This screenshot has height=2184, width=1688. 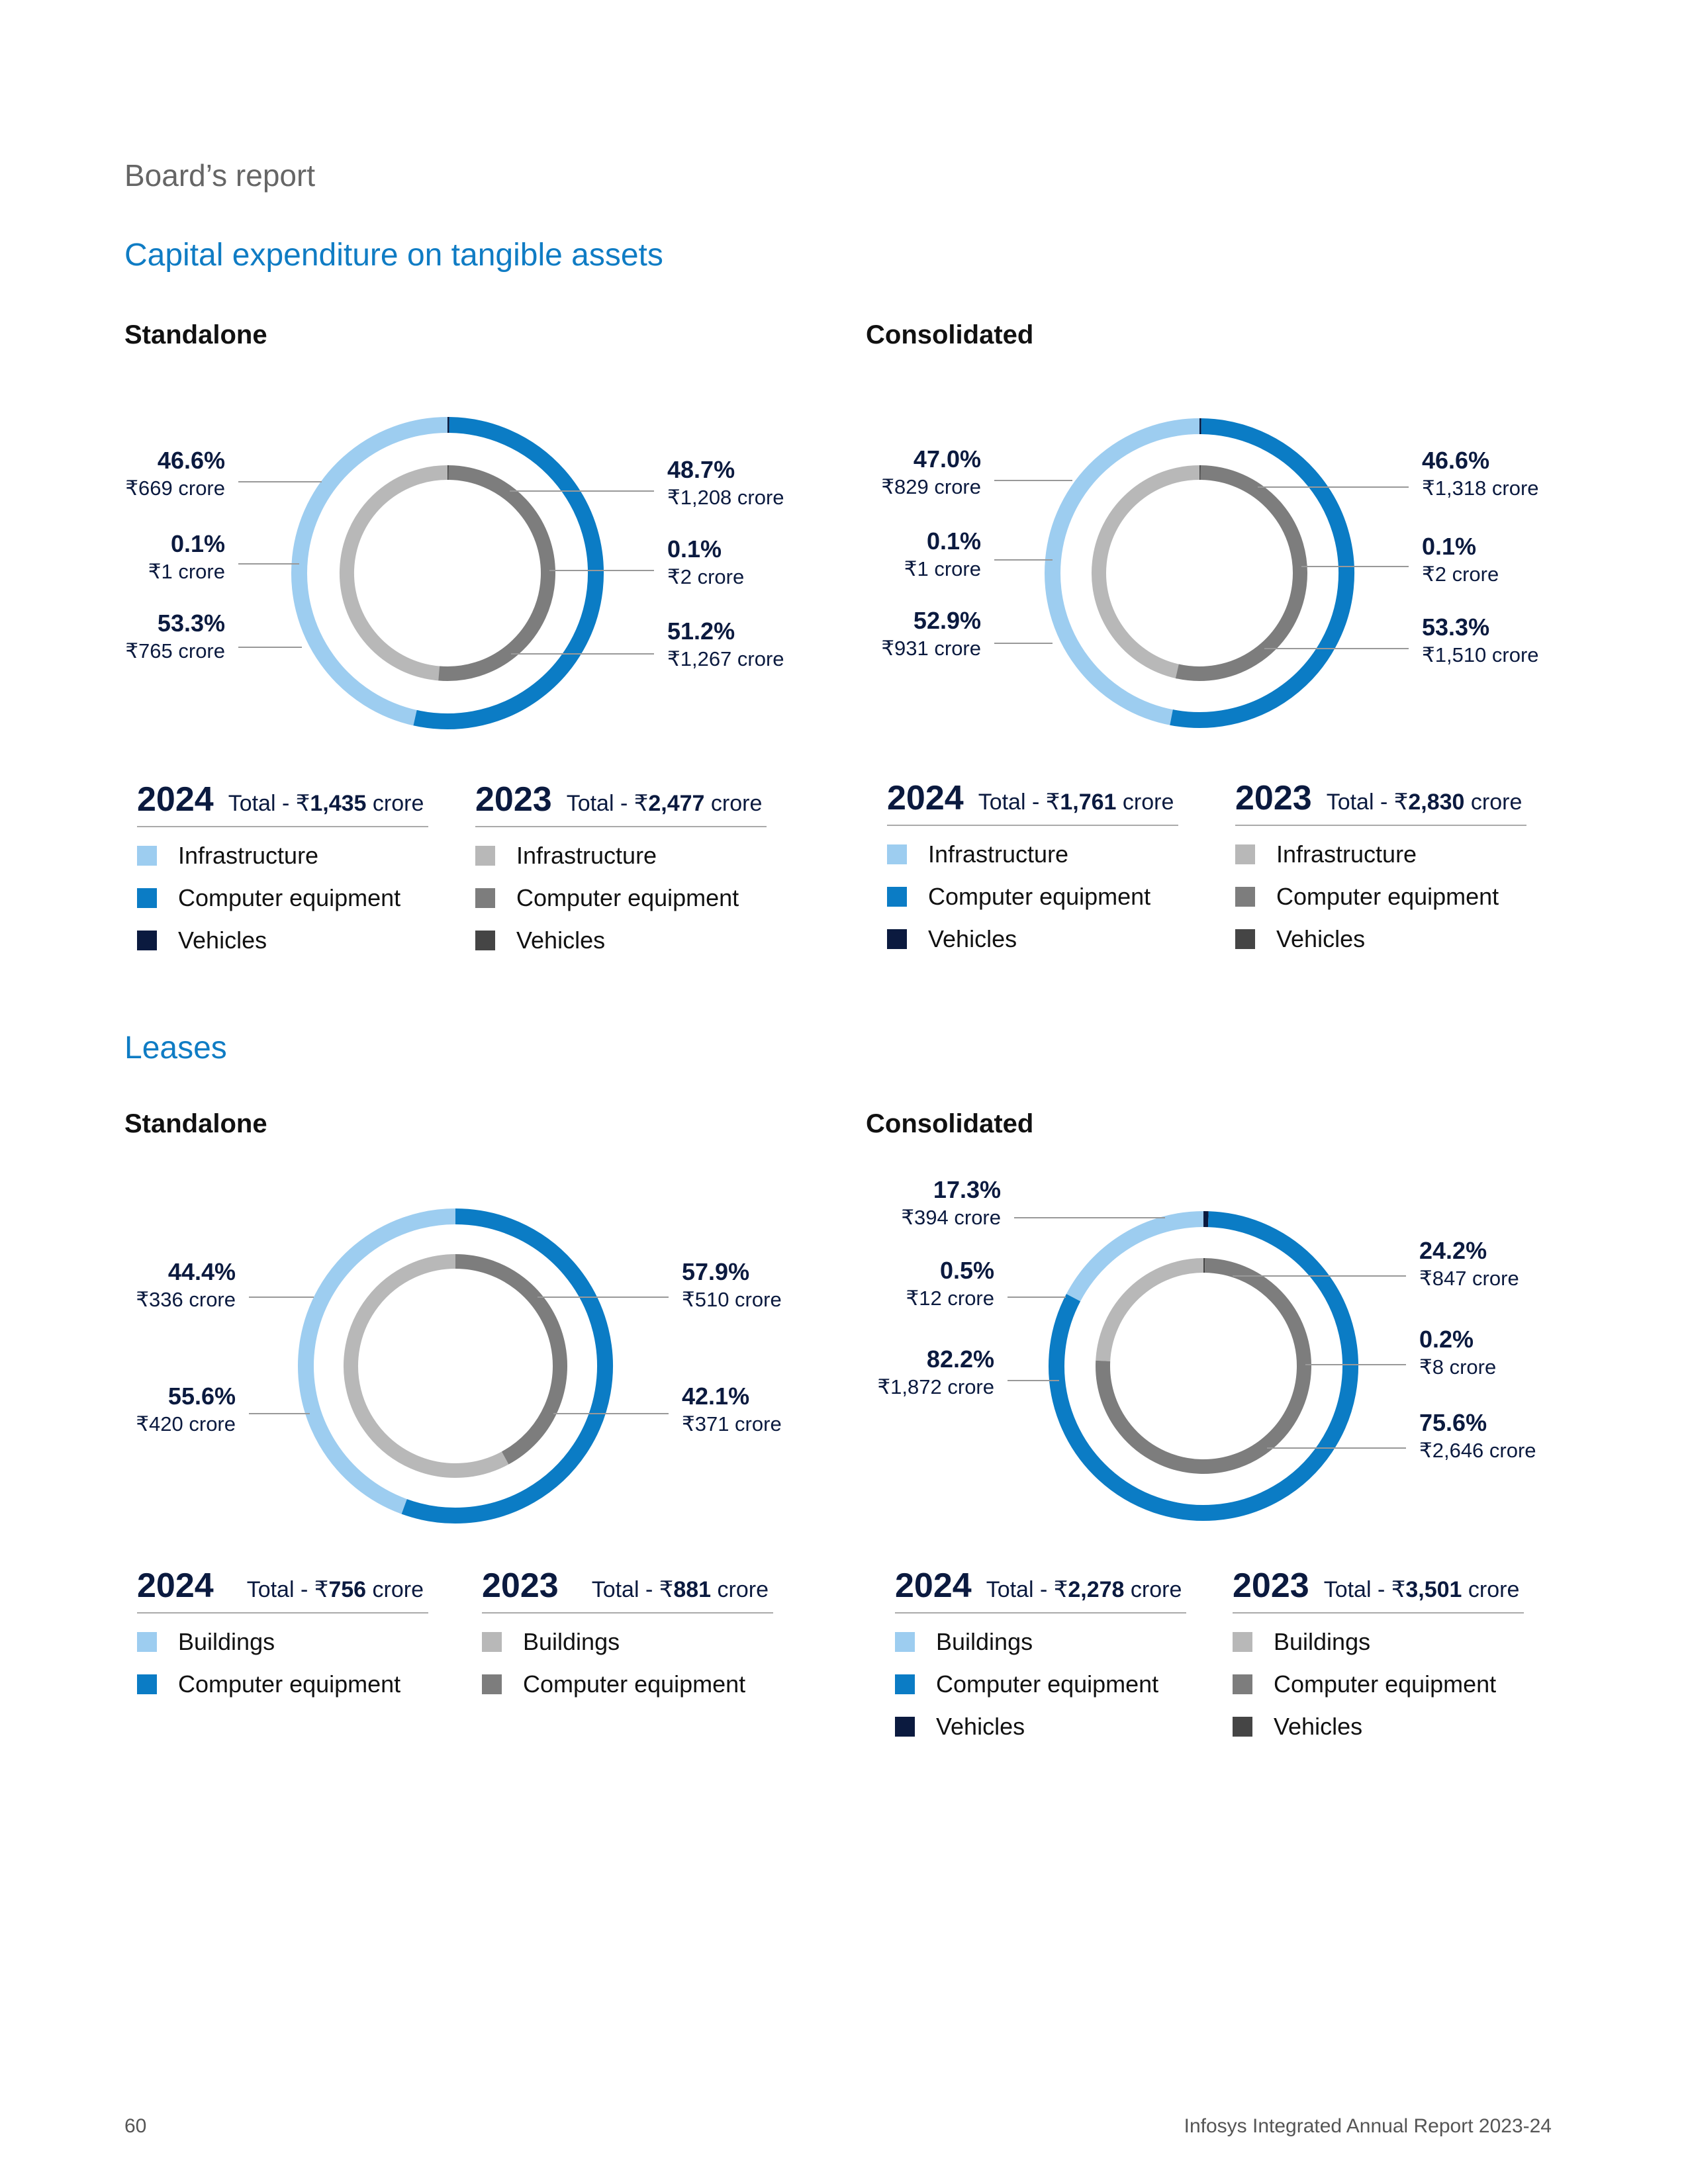 I want to click on outer-ring-2024-label-value: ₹336 crore, so click(x=186, y=1299).